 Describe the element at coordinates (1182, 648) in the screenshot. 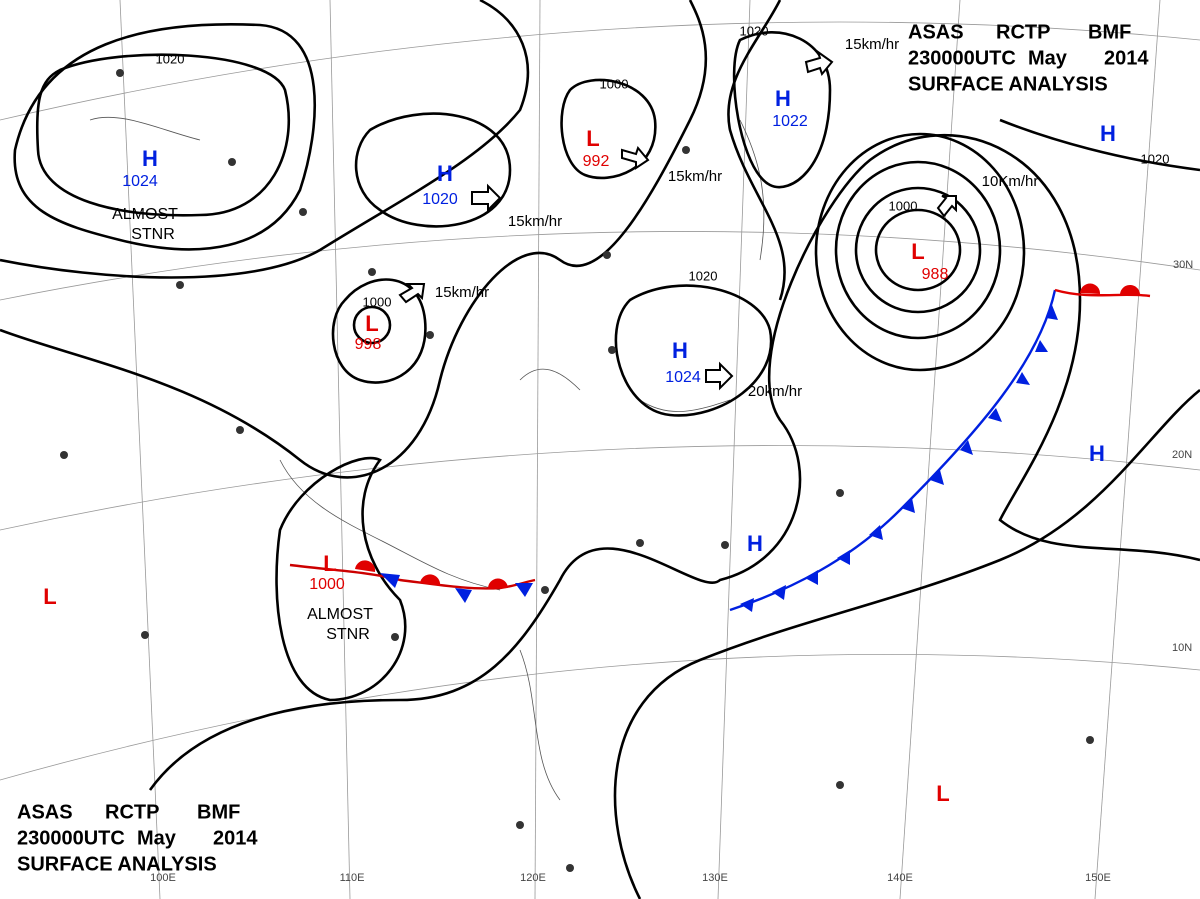

I see `latitude-label: 10N` at that location.